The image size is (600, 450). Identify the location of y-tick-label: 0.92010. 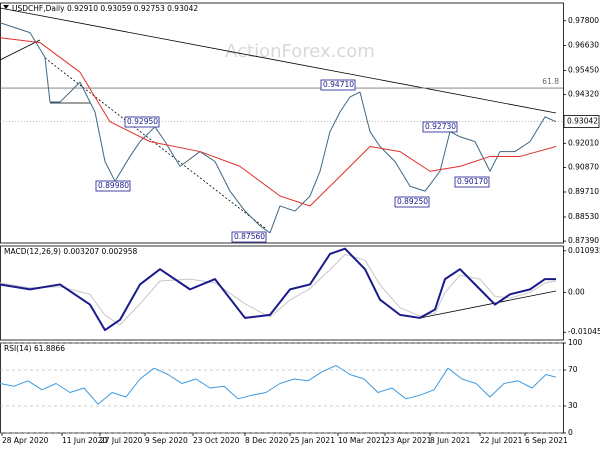
(583, 142).